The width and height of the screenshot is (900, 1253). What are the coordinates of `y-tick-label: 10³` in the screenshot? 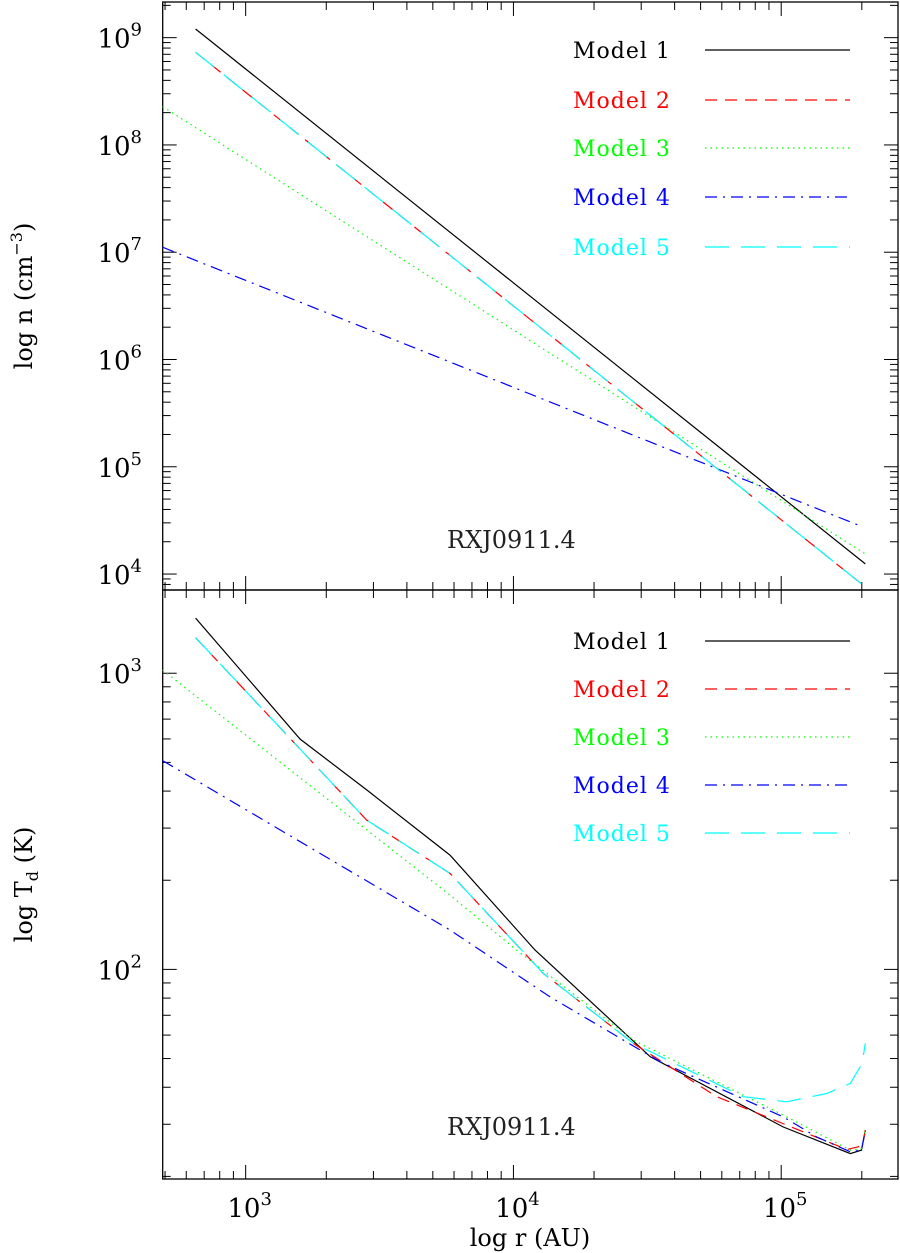 It's located at (119, 672).